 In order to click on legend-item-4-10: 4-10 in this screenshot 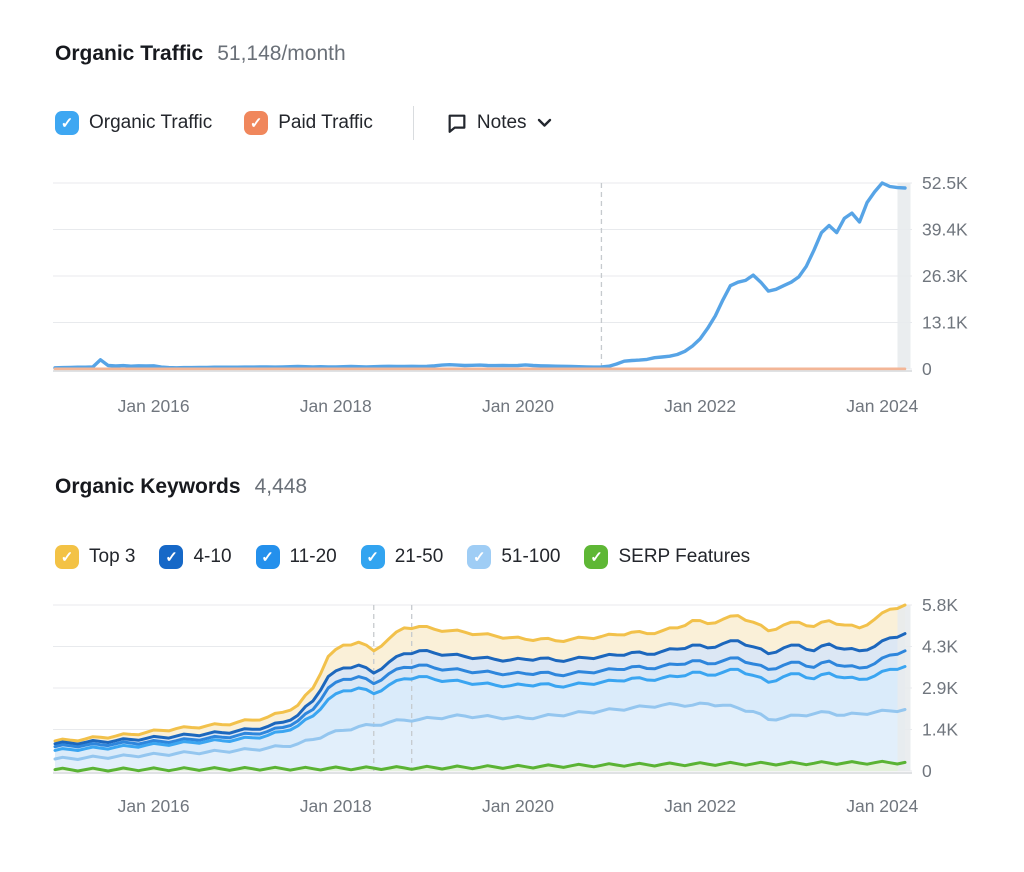, I will do `click(195, 557)`.